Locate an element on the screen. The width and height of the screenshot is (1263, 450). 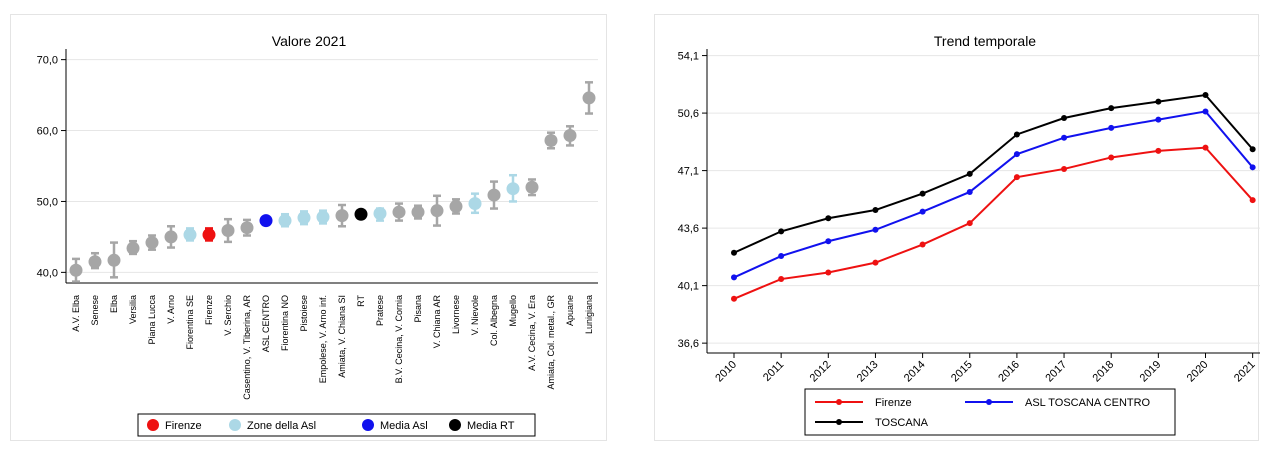
x-tick-label: 2013 is located at coordinates (868, 372).